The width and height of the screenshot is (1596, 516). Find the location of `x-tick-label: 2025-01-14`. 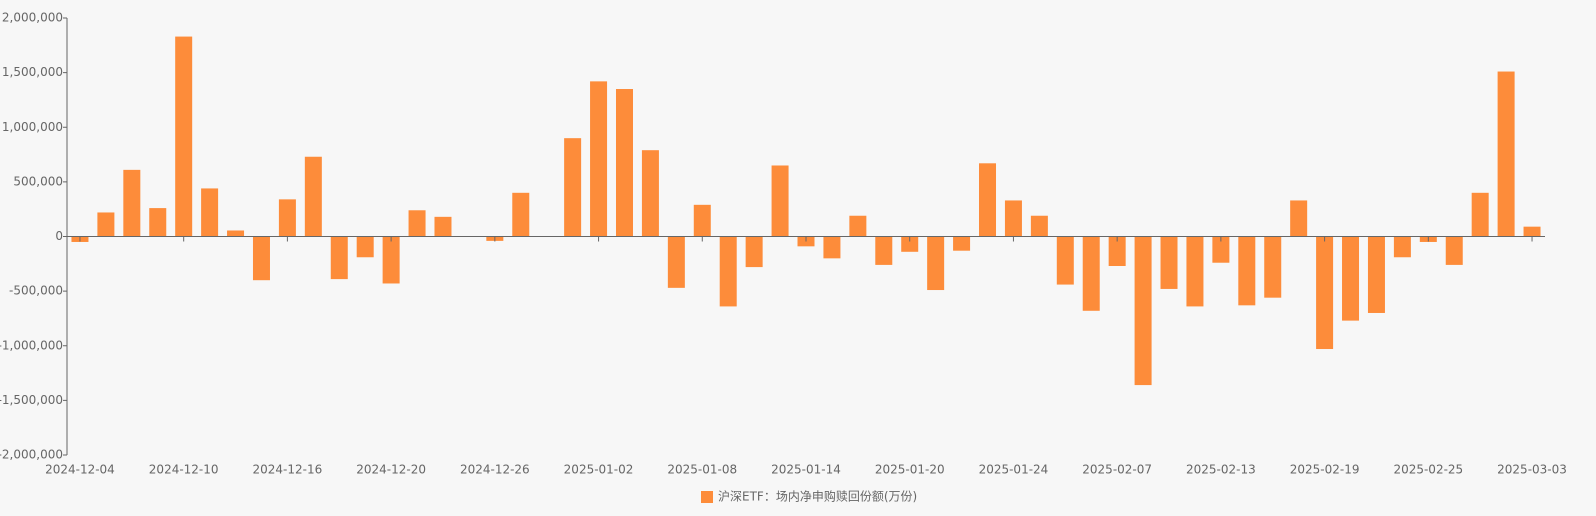

x-tick-label: 2025-01-14 is located at coordinates (806, 470).